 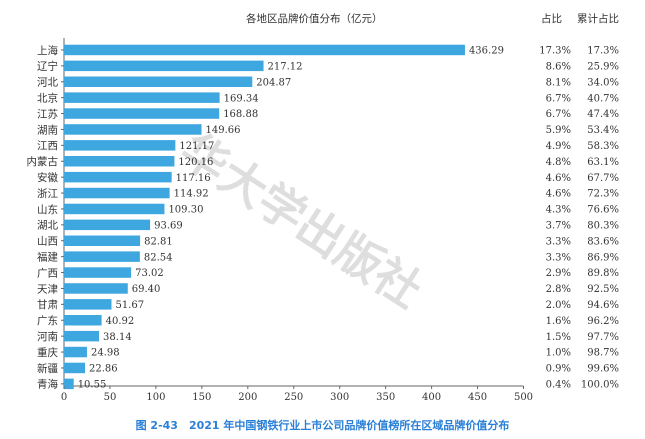 What do you see at coordinates (603, 241) in the screenshot?
I see `cumulative-share-value: 83.6%` at bounding box center [603, 241].